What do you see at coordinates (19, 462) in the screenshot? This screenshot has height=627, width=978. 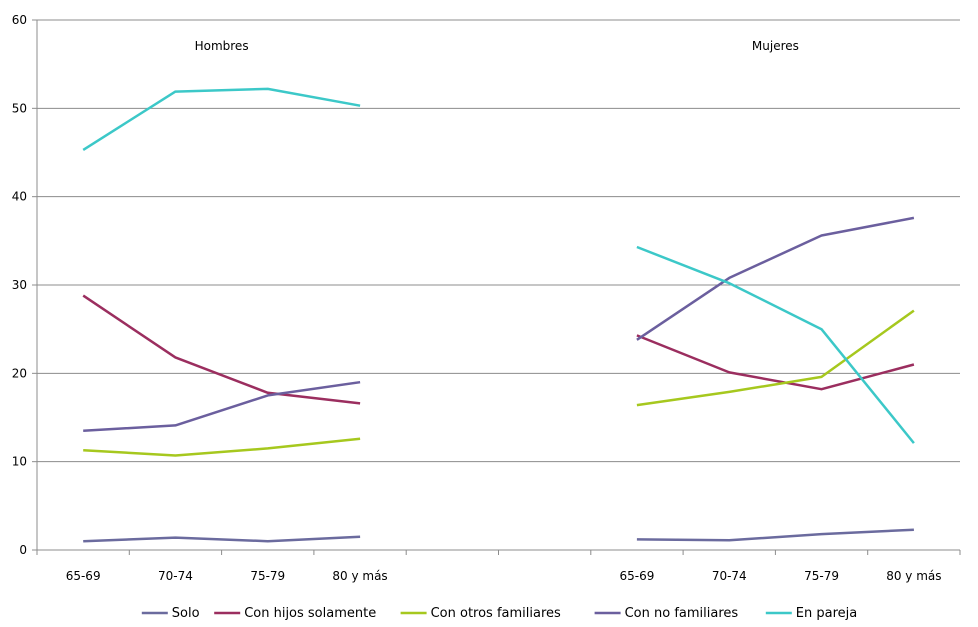 I see `y-tick-label: 10` at bounding box center [19, 462].